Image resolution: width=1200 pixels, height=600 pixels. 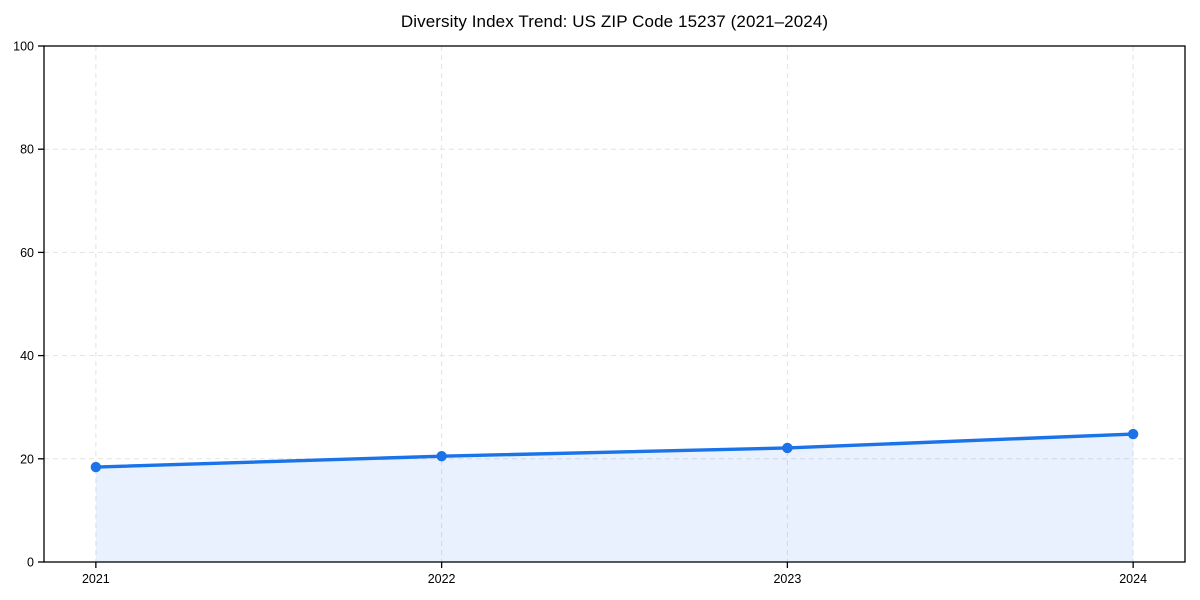 I want to click on trend-line, so click(x=614, y=450).